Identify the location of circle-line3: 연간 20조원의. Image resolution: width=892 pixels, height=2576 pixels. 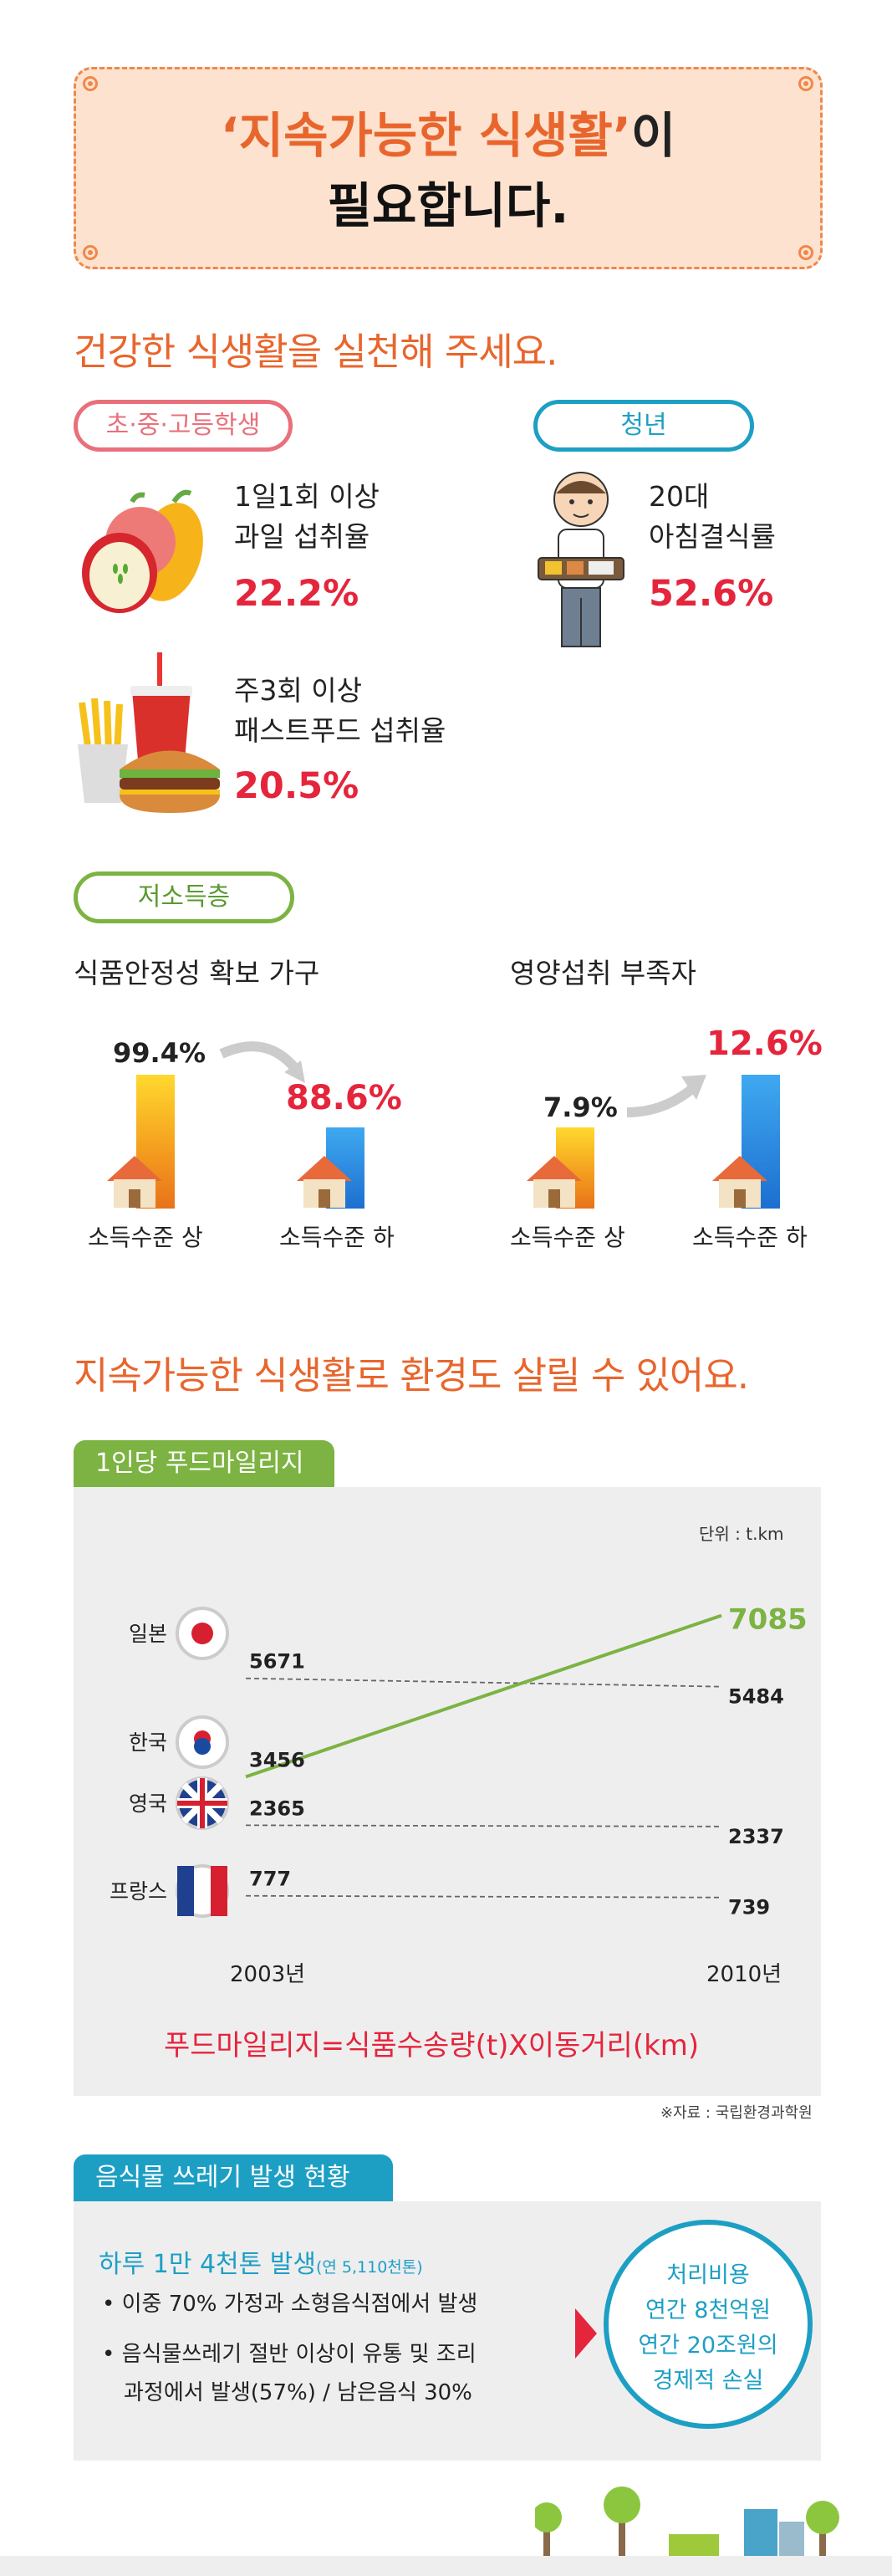
(708, 2346).